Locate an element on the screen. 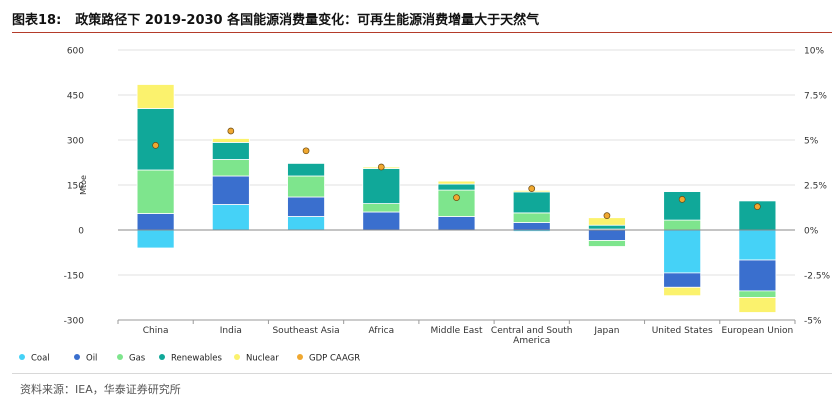 The width and height of the screenshot is (840, 411). bar-gas-united-states is located at coordinates (682, 225).